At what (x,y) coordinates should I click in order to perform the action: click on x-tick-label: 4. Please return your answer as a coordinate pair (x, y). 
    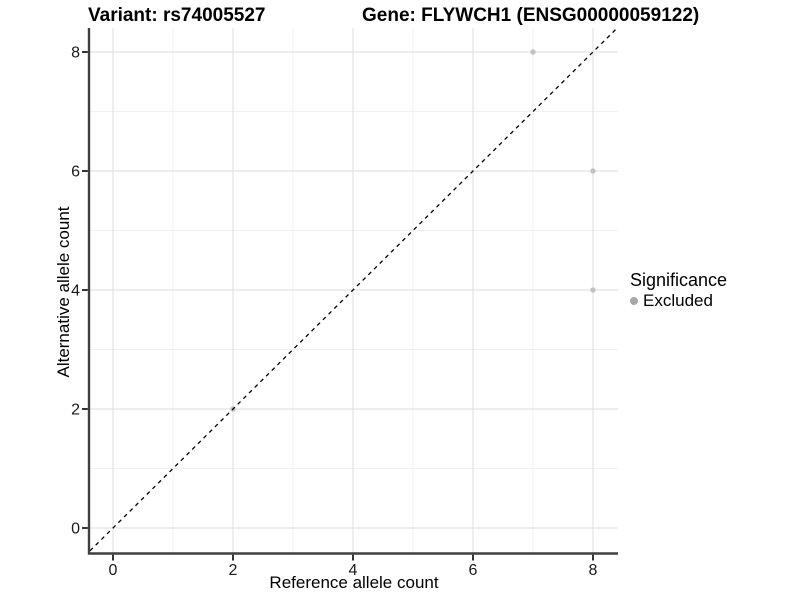
    Looking at the image, I should click on (353, 570).